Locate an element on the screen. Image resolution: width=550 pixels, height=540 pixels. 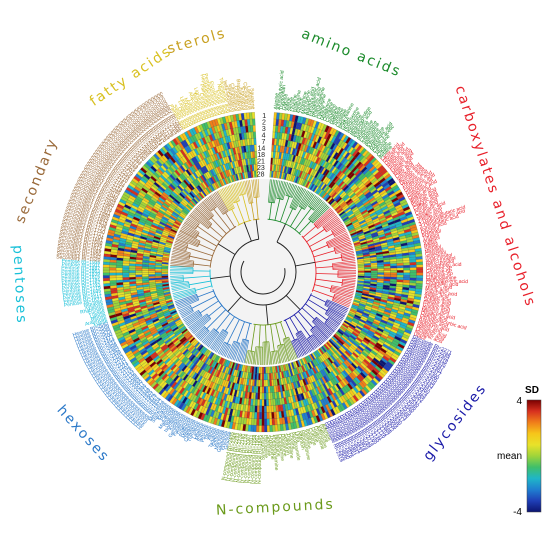
svg-text: hexoses is located at coordinates (83, 433).